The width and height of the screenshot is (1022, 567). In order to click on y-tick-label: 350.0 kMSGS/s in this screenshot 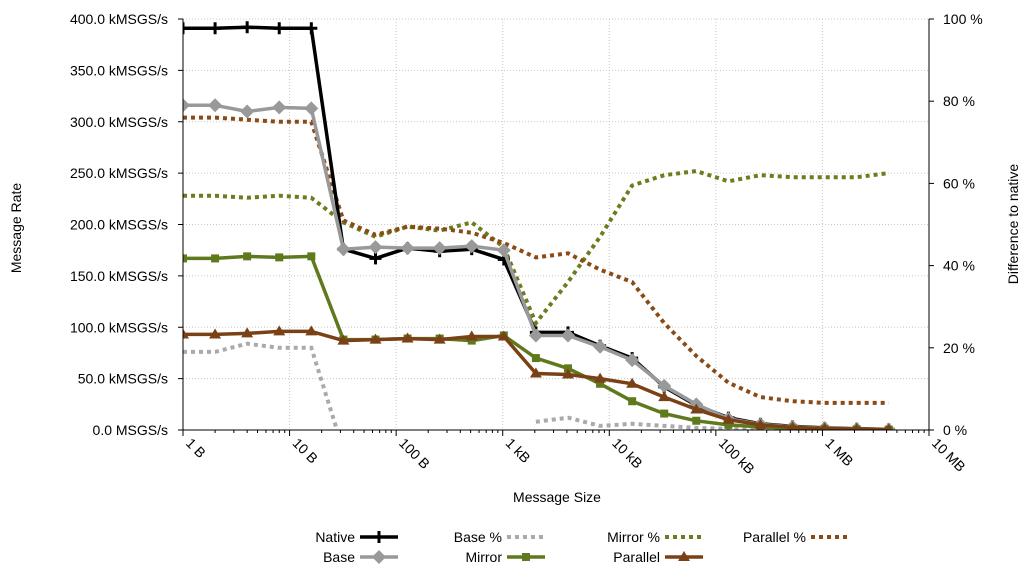, I will do `click(119, 70)`.